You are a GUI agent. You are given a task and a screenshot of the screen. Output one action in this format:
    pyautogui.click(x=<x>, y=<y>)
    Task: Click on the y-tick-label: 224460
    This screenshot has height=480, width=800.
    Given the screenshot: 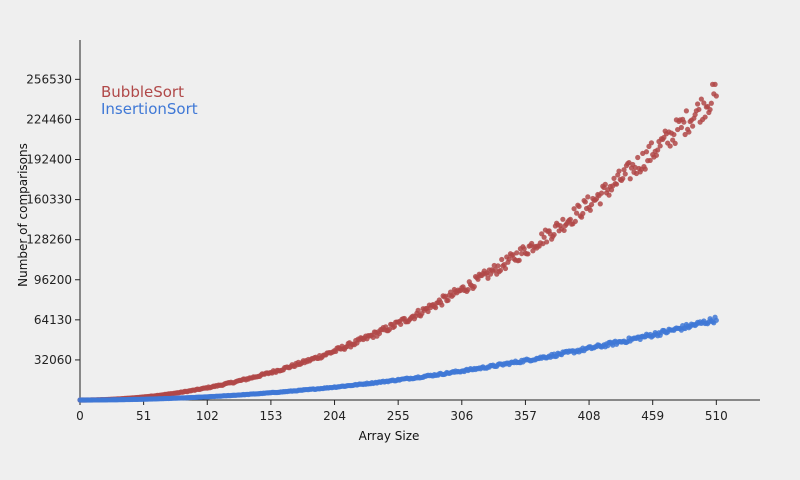 What is the action you would take?
    pyautogui.click(x=49, y=119)
    